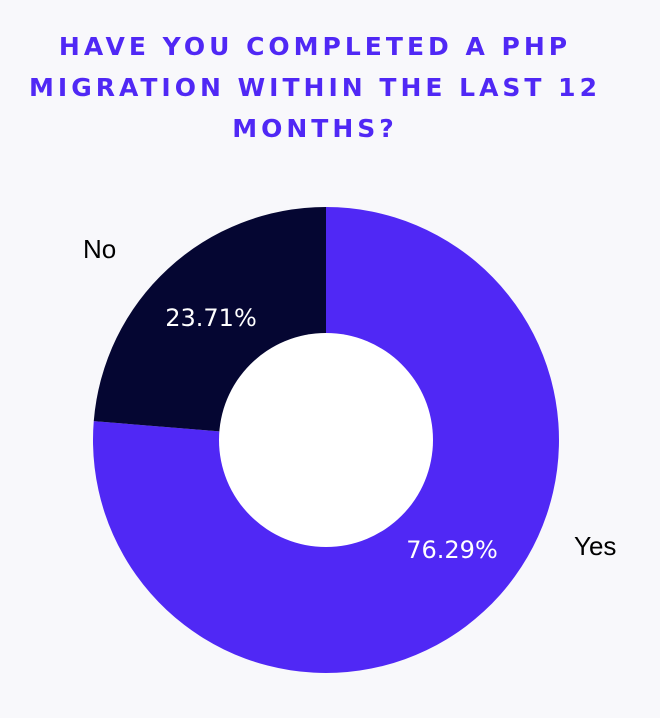  I want to click on category-label-no: No, so click(99, 249).